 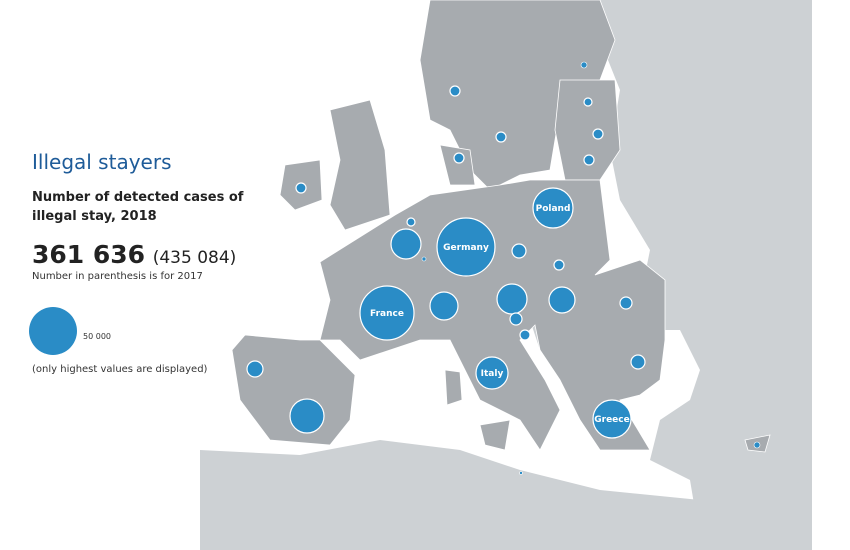 What do you see at coordinates (307, 416) in the screenshot?
I see `bubble-spain` at bounding box center [307, 416].